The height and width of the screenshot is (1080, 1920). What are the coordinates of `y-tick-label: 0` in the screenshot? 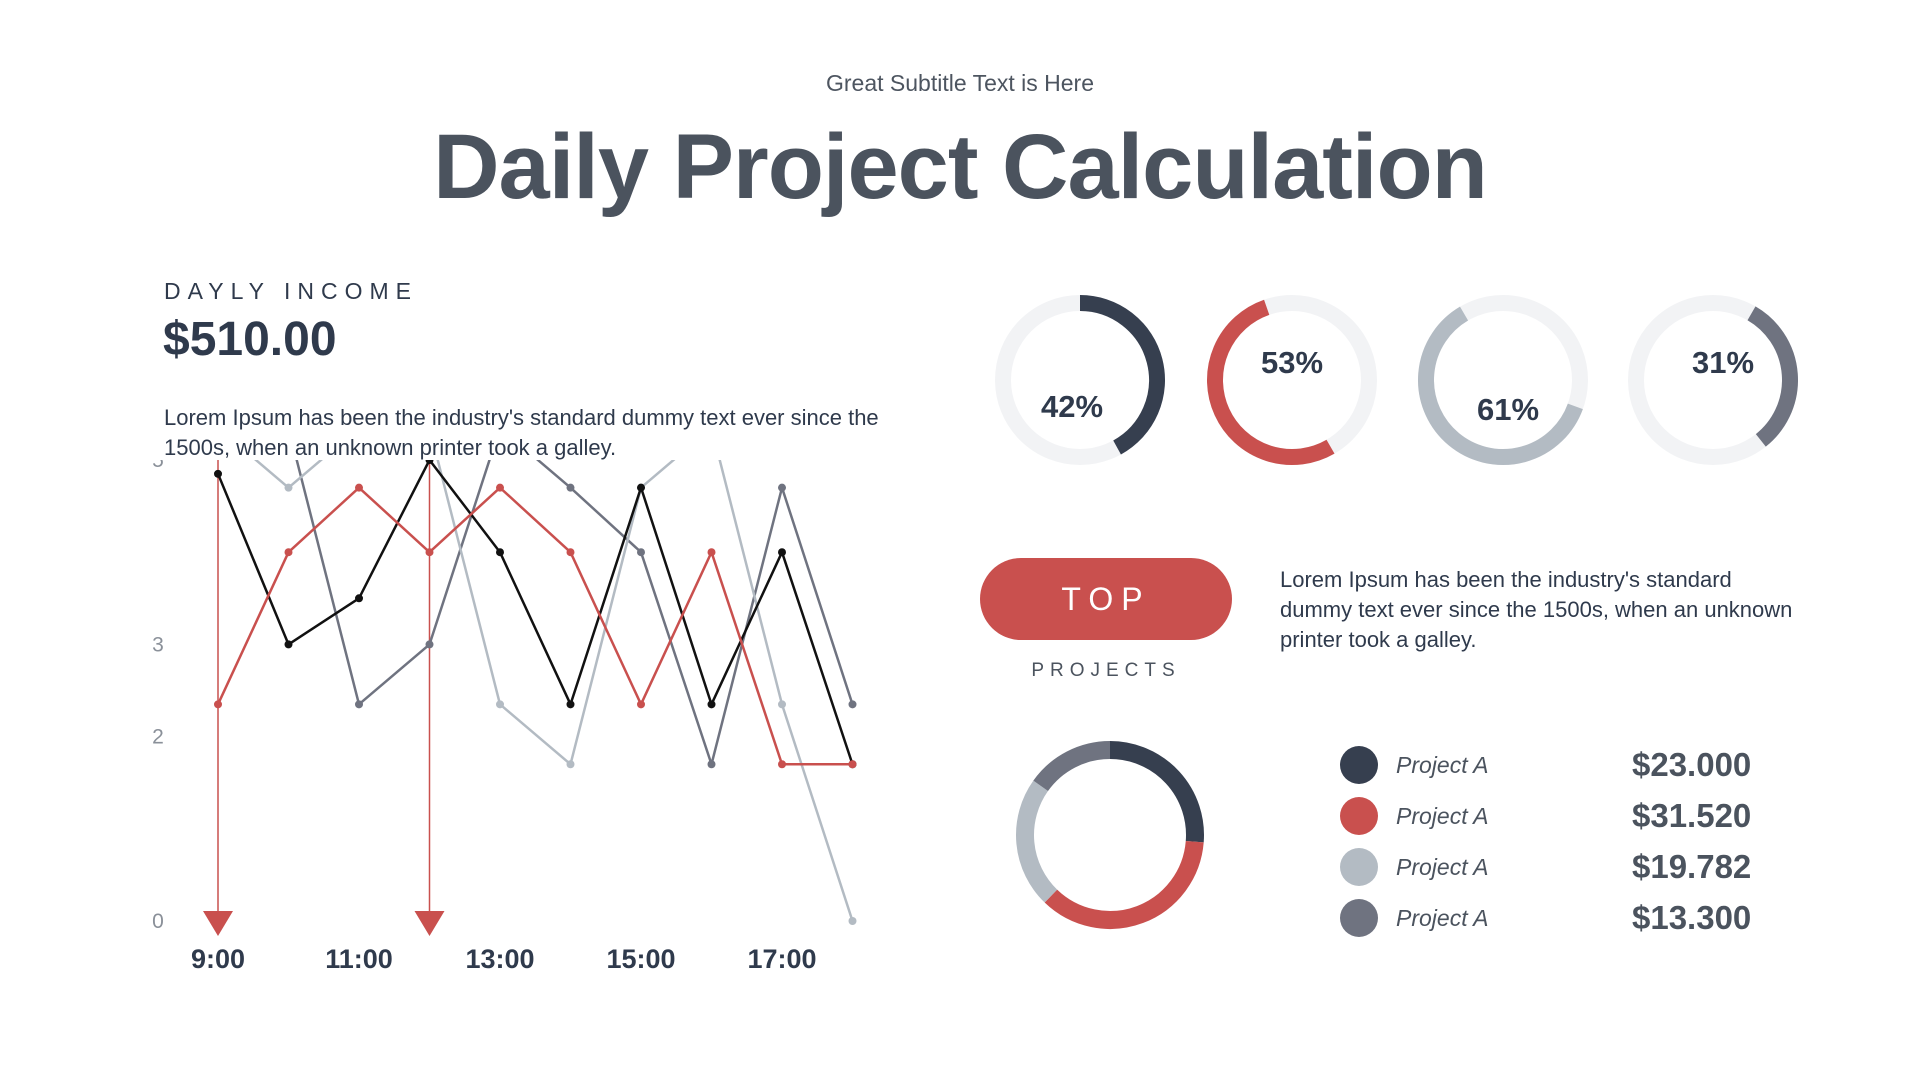 It's located at (158, 921).